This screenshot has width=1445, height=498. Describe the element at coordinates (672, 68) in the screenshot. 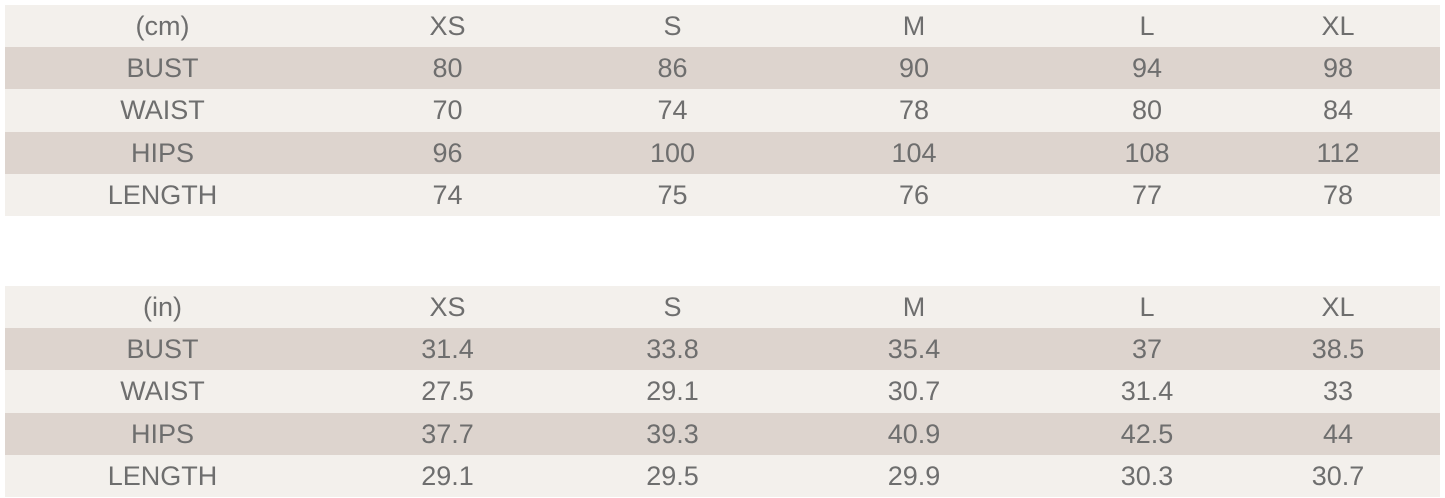

I see `table-cell: 86` at that location.